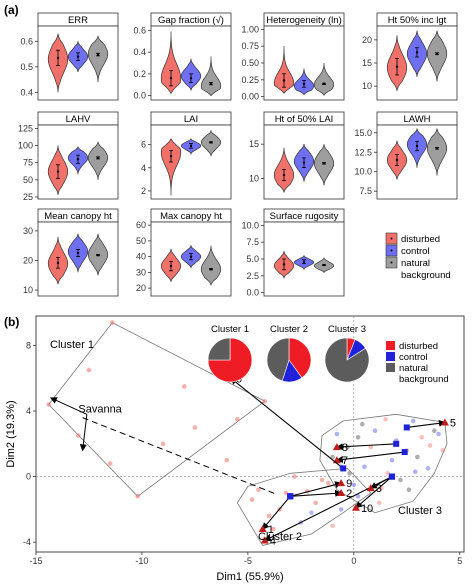  What do you see at coordinates (191, 20) in the screenshot?
I see `panel-title: Gap fraction (√)` at bounding box center [191, 20].